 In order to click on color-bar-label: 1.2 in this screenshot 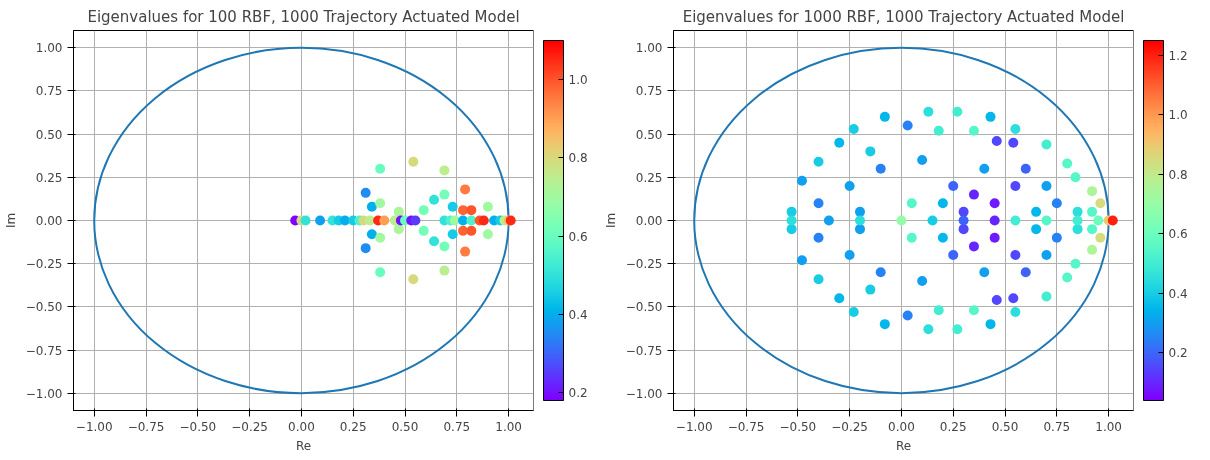, I will do `click(1178, 55)`.